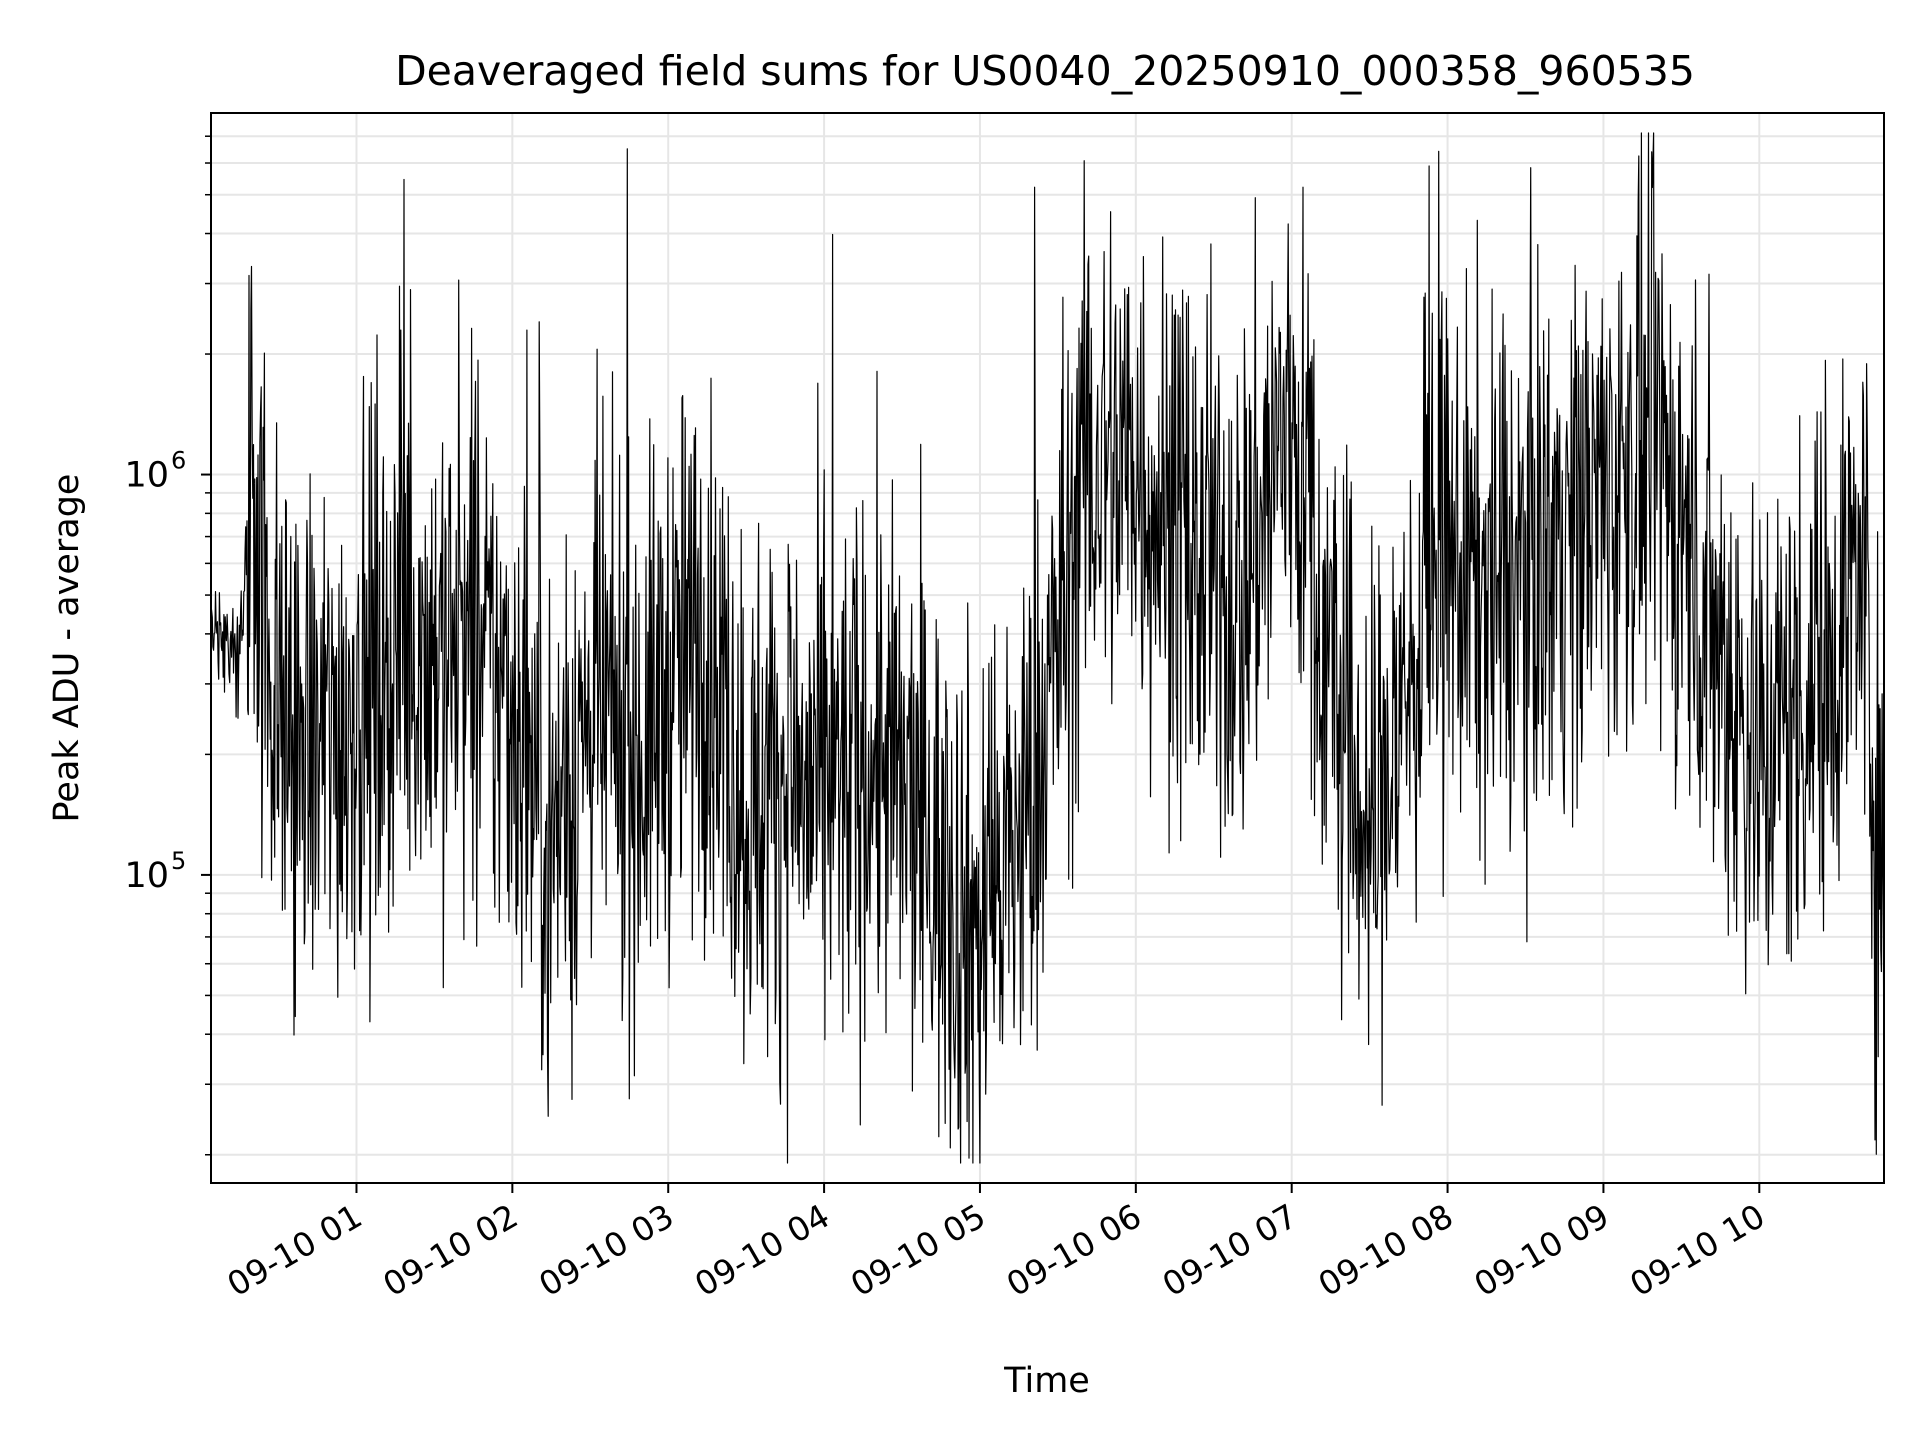 This screenshot has height=1440, width=1920. Describe the element at coordinates (178, 861) in the screenshot. I see `y-tick-label-exponent: 5` at that location.